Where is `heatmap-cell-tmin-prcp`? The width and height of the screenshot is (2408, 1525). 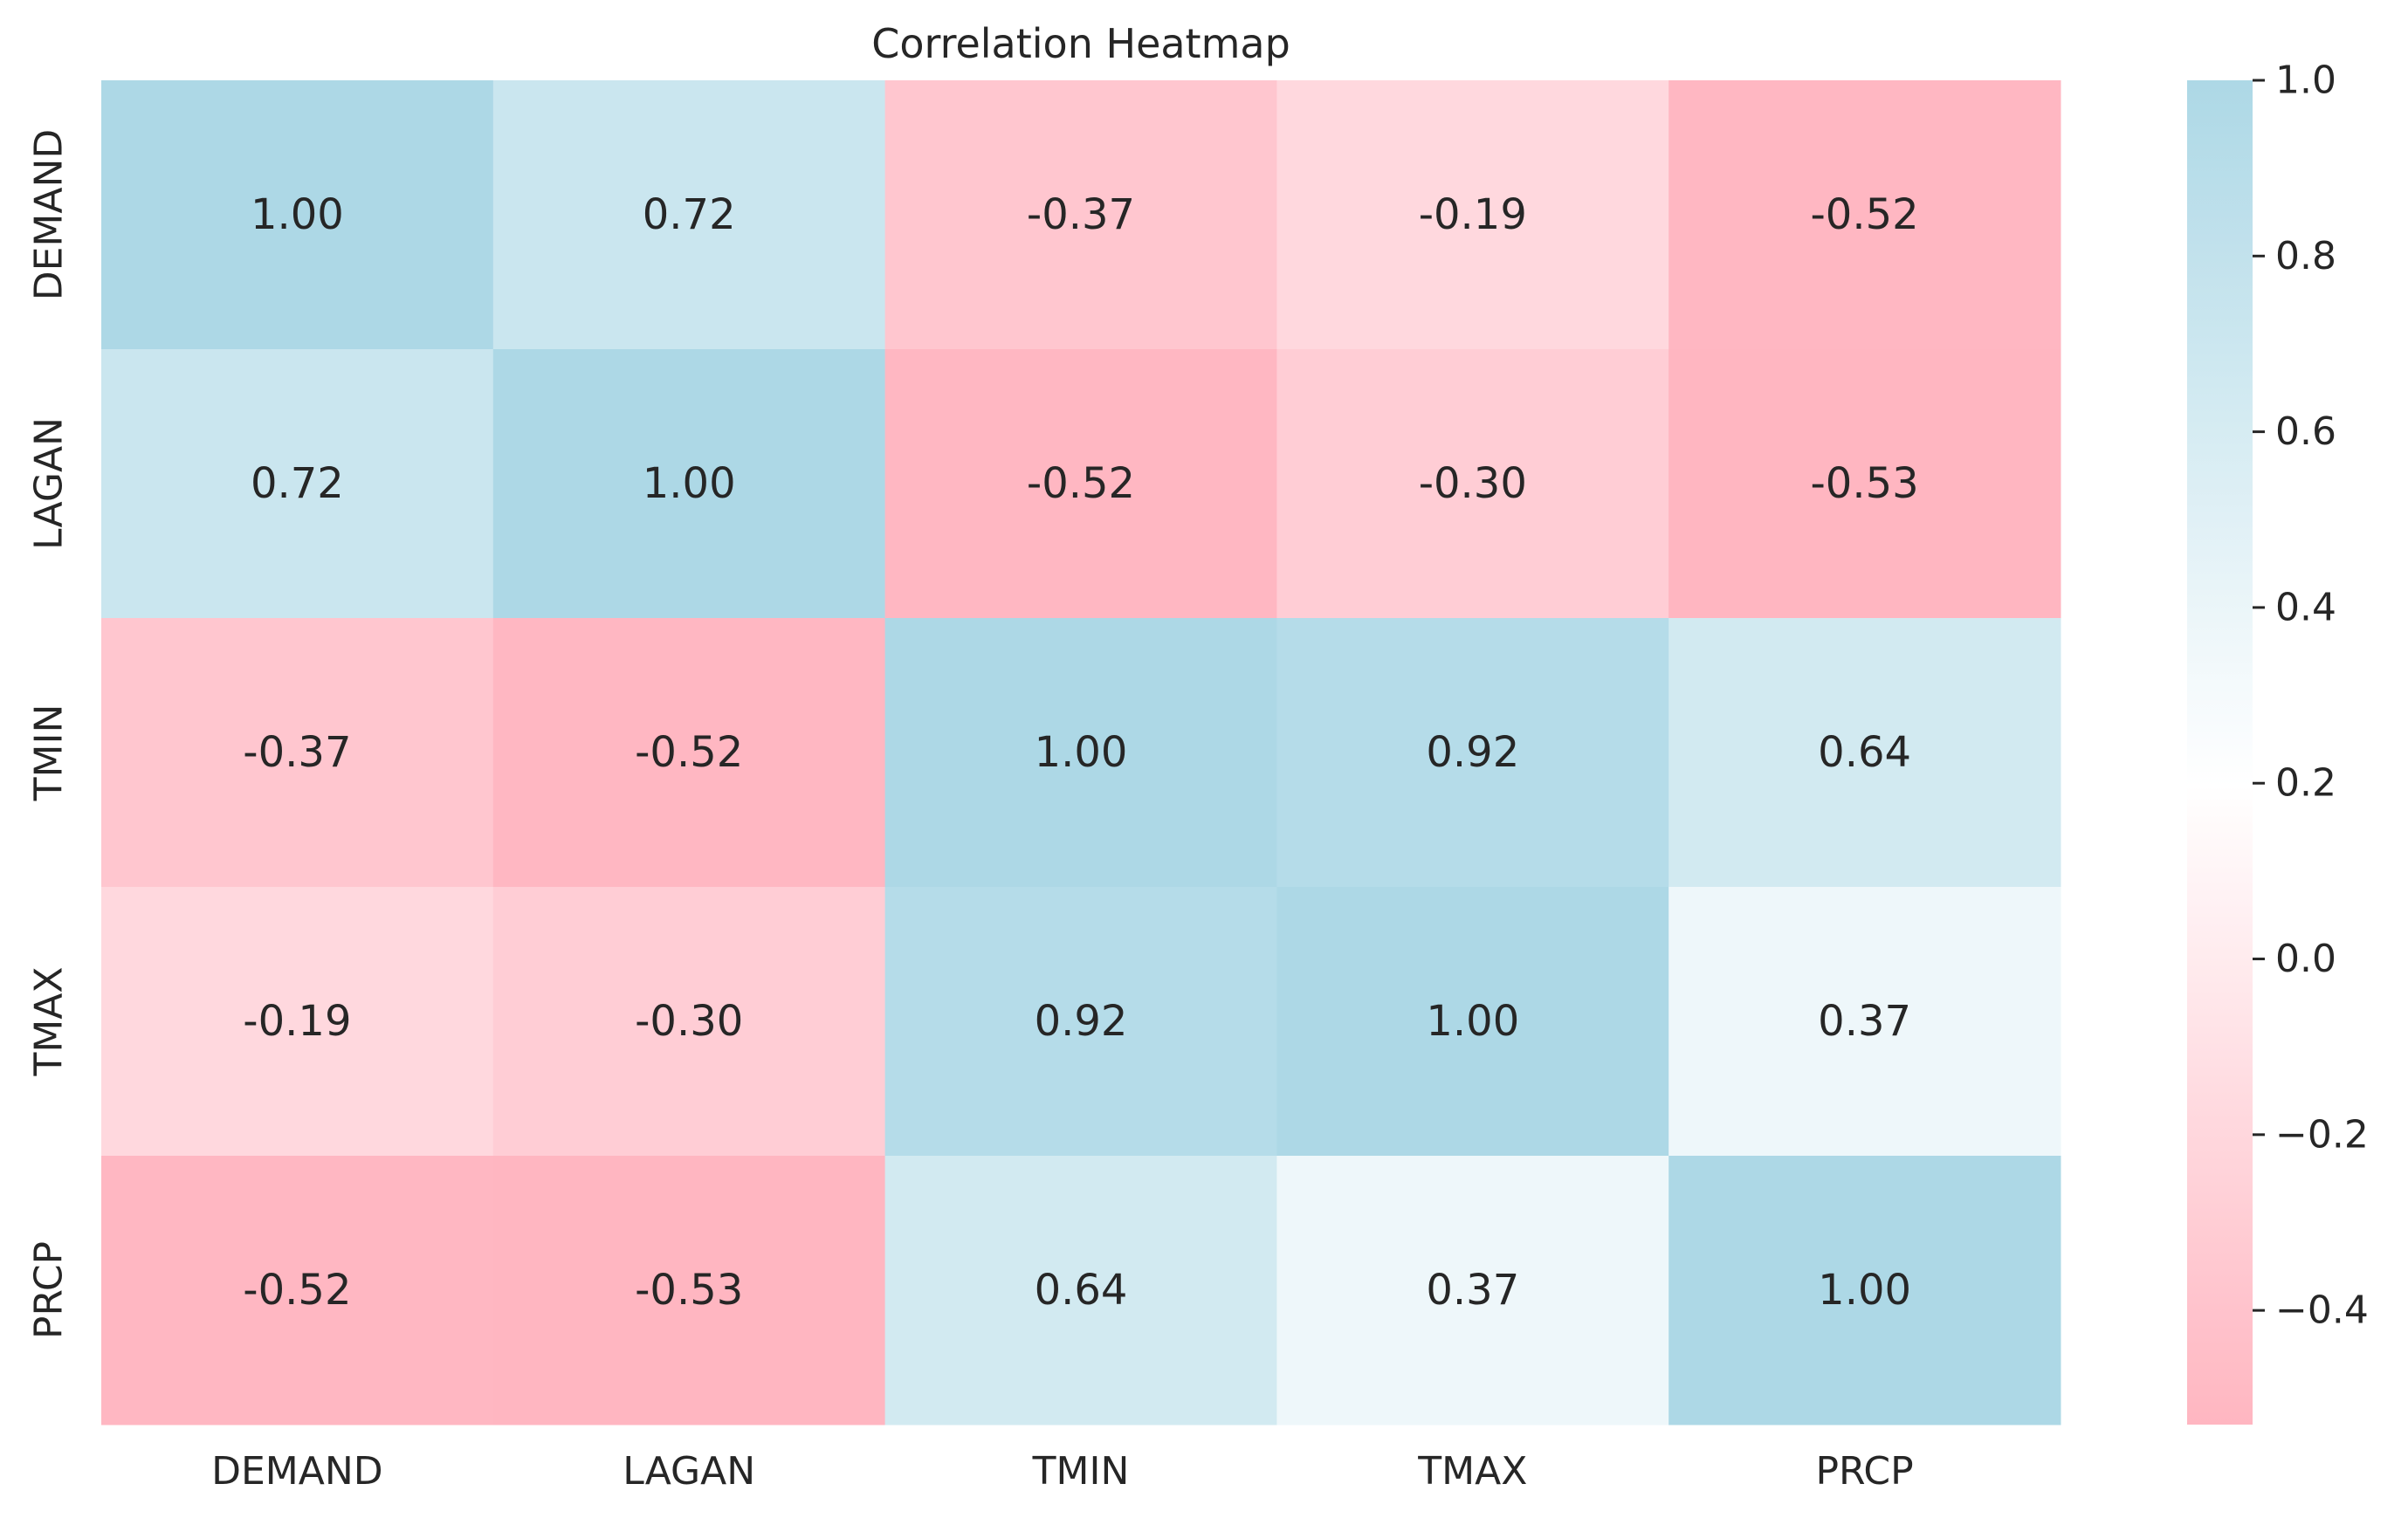
heatmap-cell-tmin-prcp is located at coordinates (1864, 753).